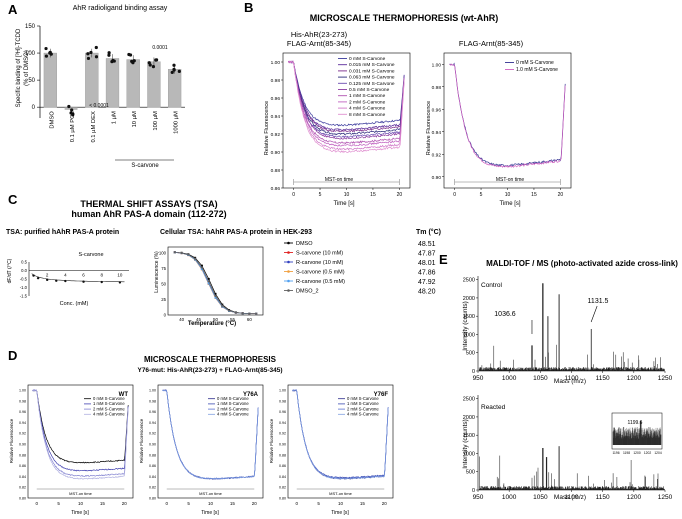 The width and height of the screenshot is (682, 519). Describe the element at coordinates (47, 275) in the screenshot. I see `x-tick-label: 2` at that location.